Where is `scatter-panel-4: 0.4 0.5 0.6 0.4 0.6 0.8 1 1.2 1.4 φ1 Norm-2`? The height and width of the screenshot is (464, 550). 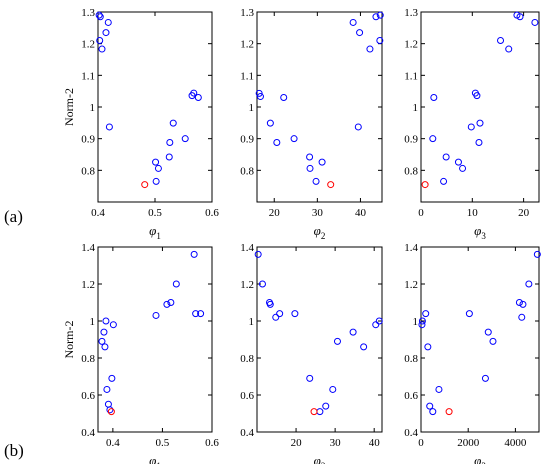 scatter-panel-4: 0.4 0.5 0.6 0.4 0.6 0.8 1 1.2 1.4 φ1 Norm-2 is located at coordinates (140, 353).